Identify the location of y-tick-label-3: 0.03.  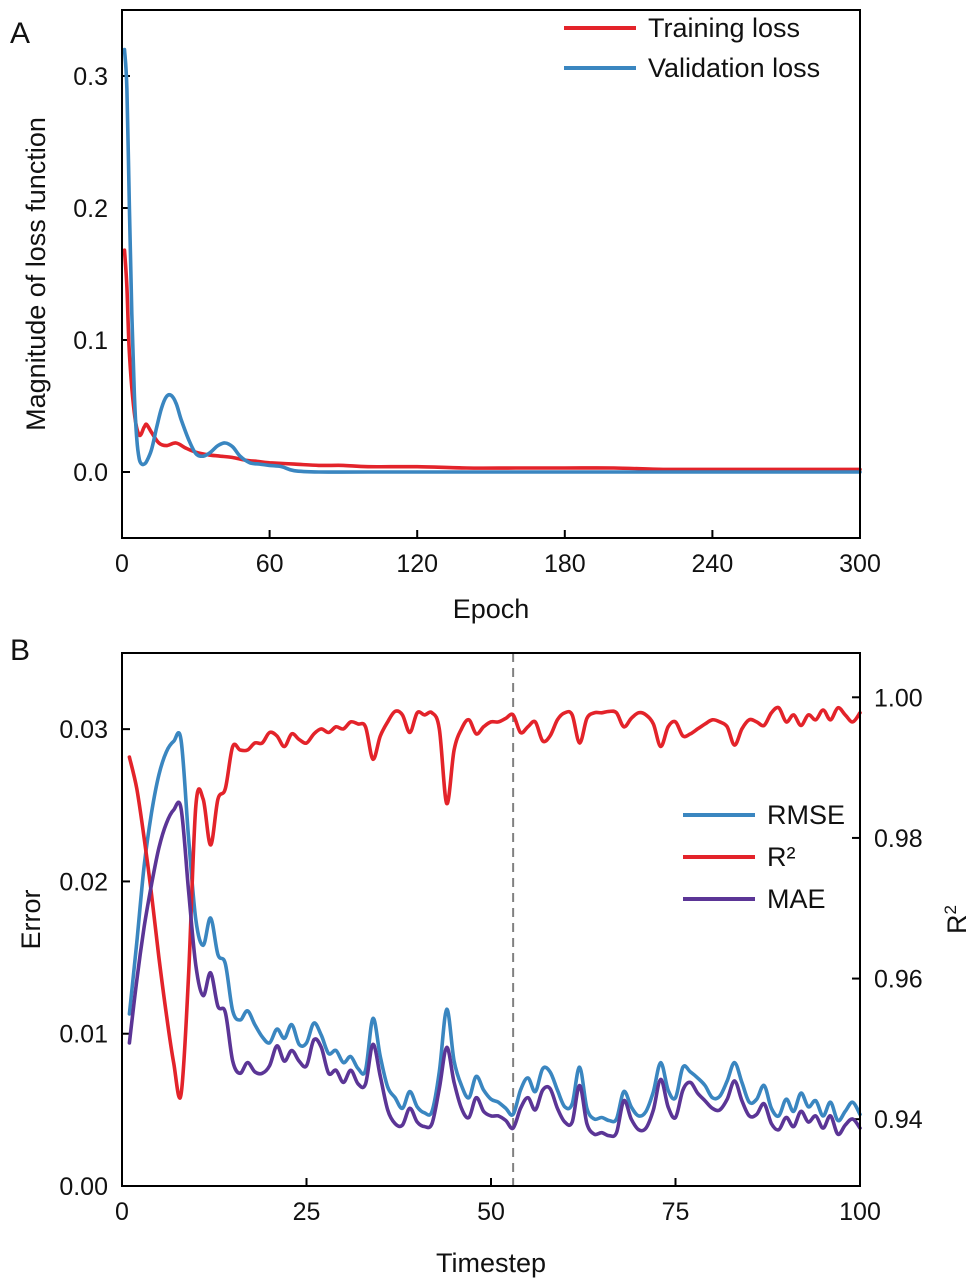
(83, 730).